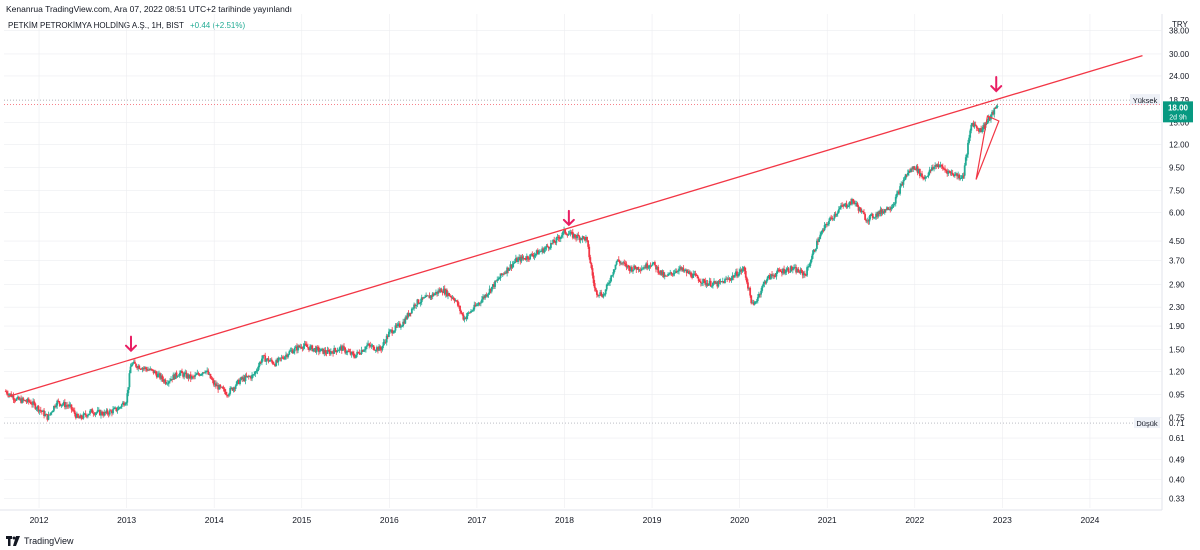 The height and width of the screenshot is (550, 1200). What do you see at coordinates (1177, 418) in the screenshot?
I see `y-tick-label: 0.75` at bounding box center [1177, 418].